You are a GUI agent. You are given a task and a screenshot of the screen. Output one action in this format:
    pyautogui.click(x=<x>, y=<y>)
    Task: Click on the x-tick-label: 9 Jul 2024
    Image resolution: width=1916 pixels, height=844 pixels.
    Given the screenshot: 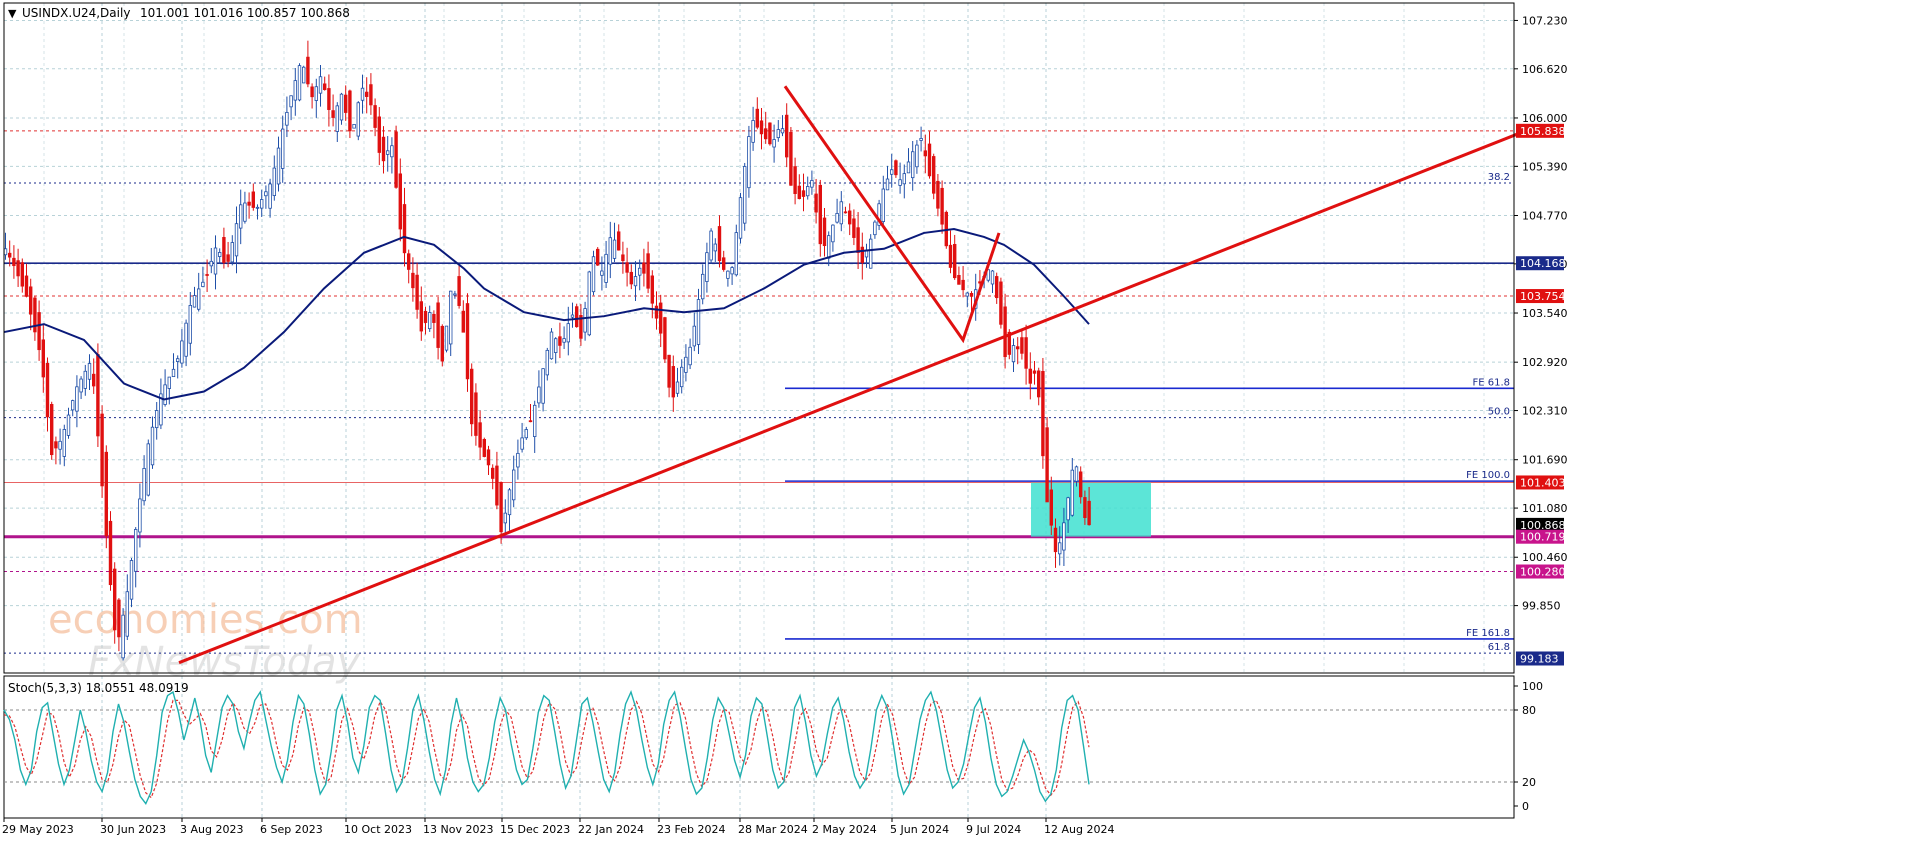 What is the action you would take?
    pyautogui.click(x=993, y=829)
    